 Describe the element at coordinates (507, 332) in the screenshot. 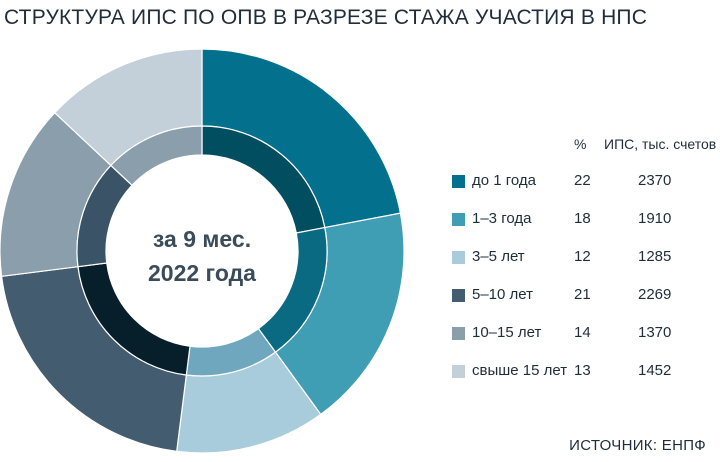

I see `legend-label: 10–15 лет` at that location.